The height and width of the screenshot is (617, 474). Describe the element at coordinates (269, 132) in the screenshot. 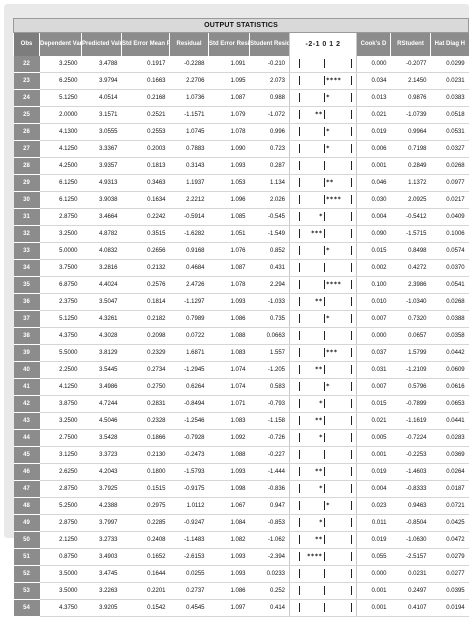

I see `student-residual-cell: 0.996` at that location.